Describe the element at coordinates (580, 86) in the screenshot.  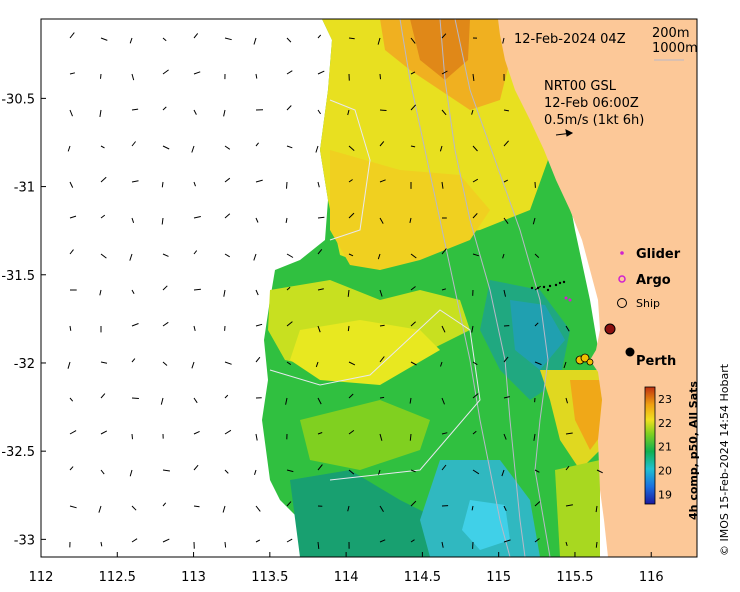
I see `current-product-label: NRT00 GSL` at that location.